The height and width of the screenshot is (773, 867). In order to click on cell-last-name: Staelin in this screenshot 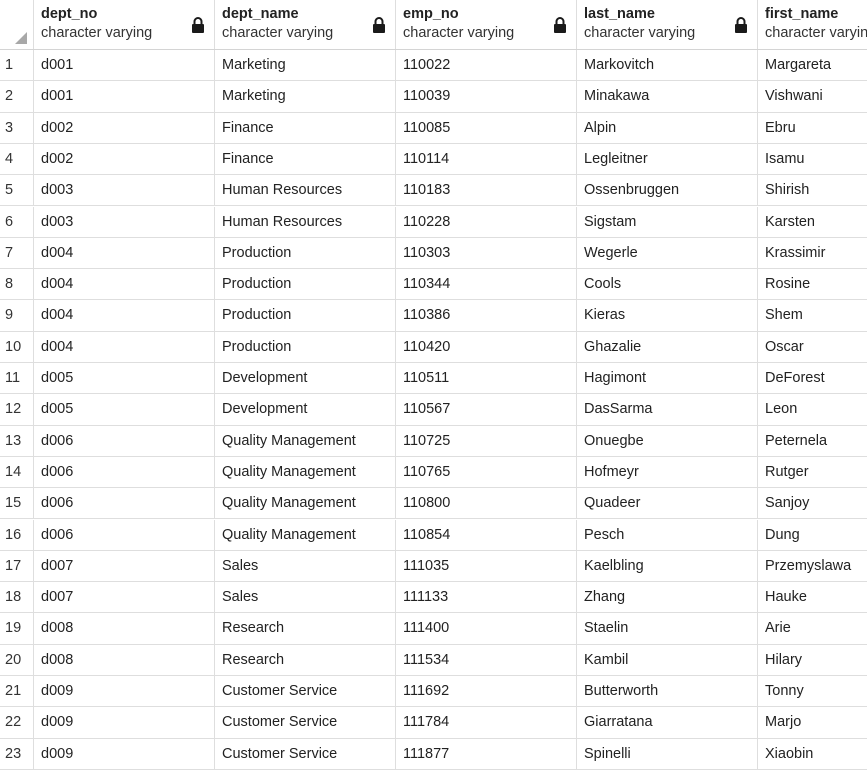, I will do `click(667, 628)`.